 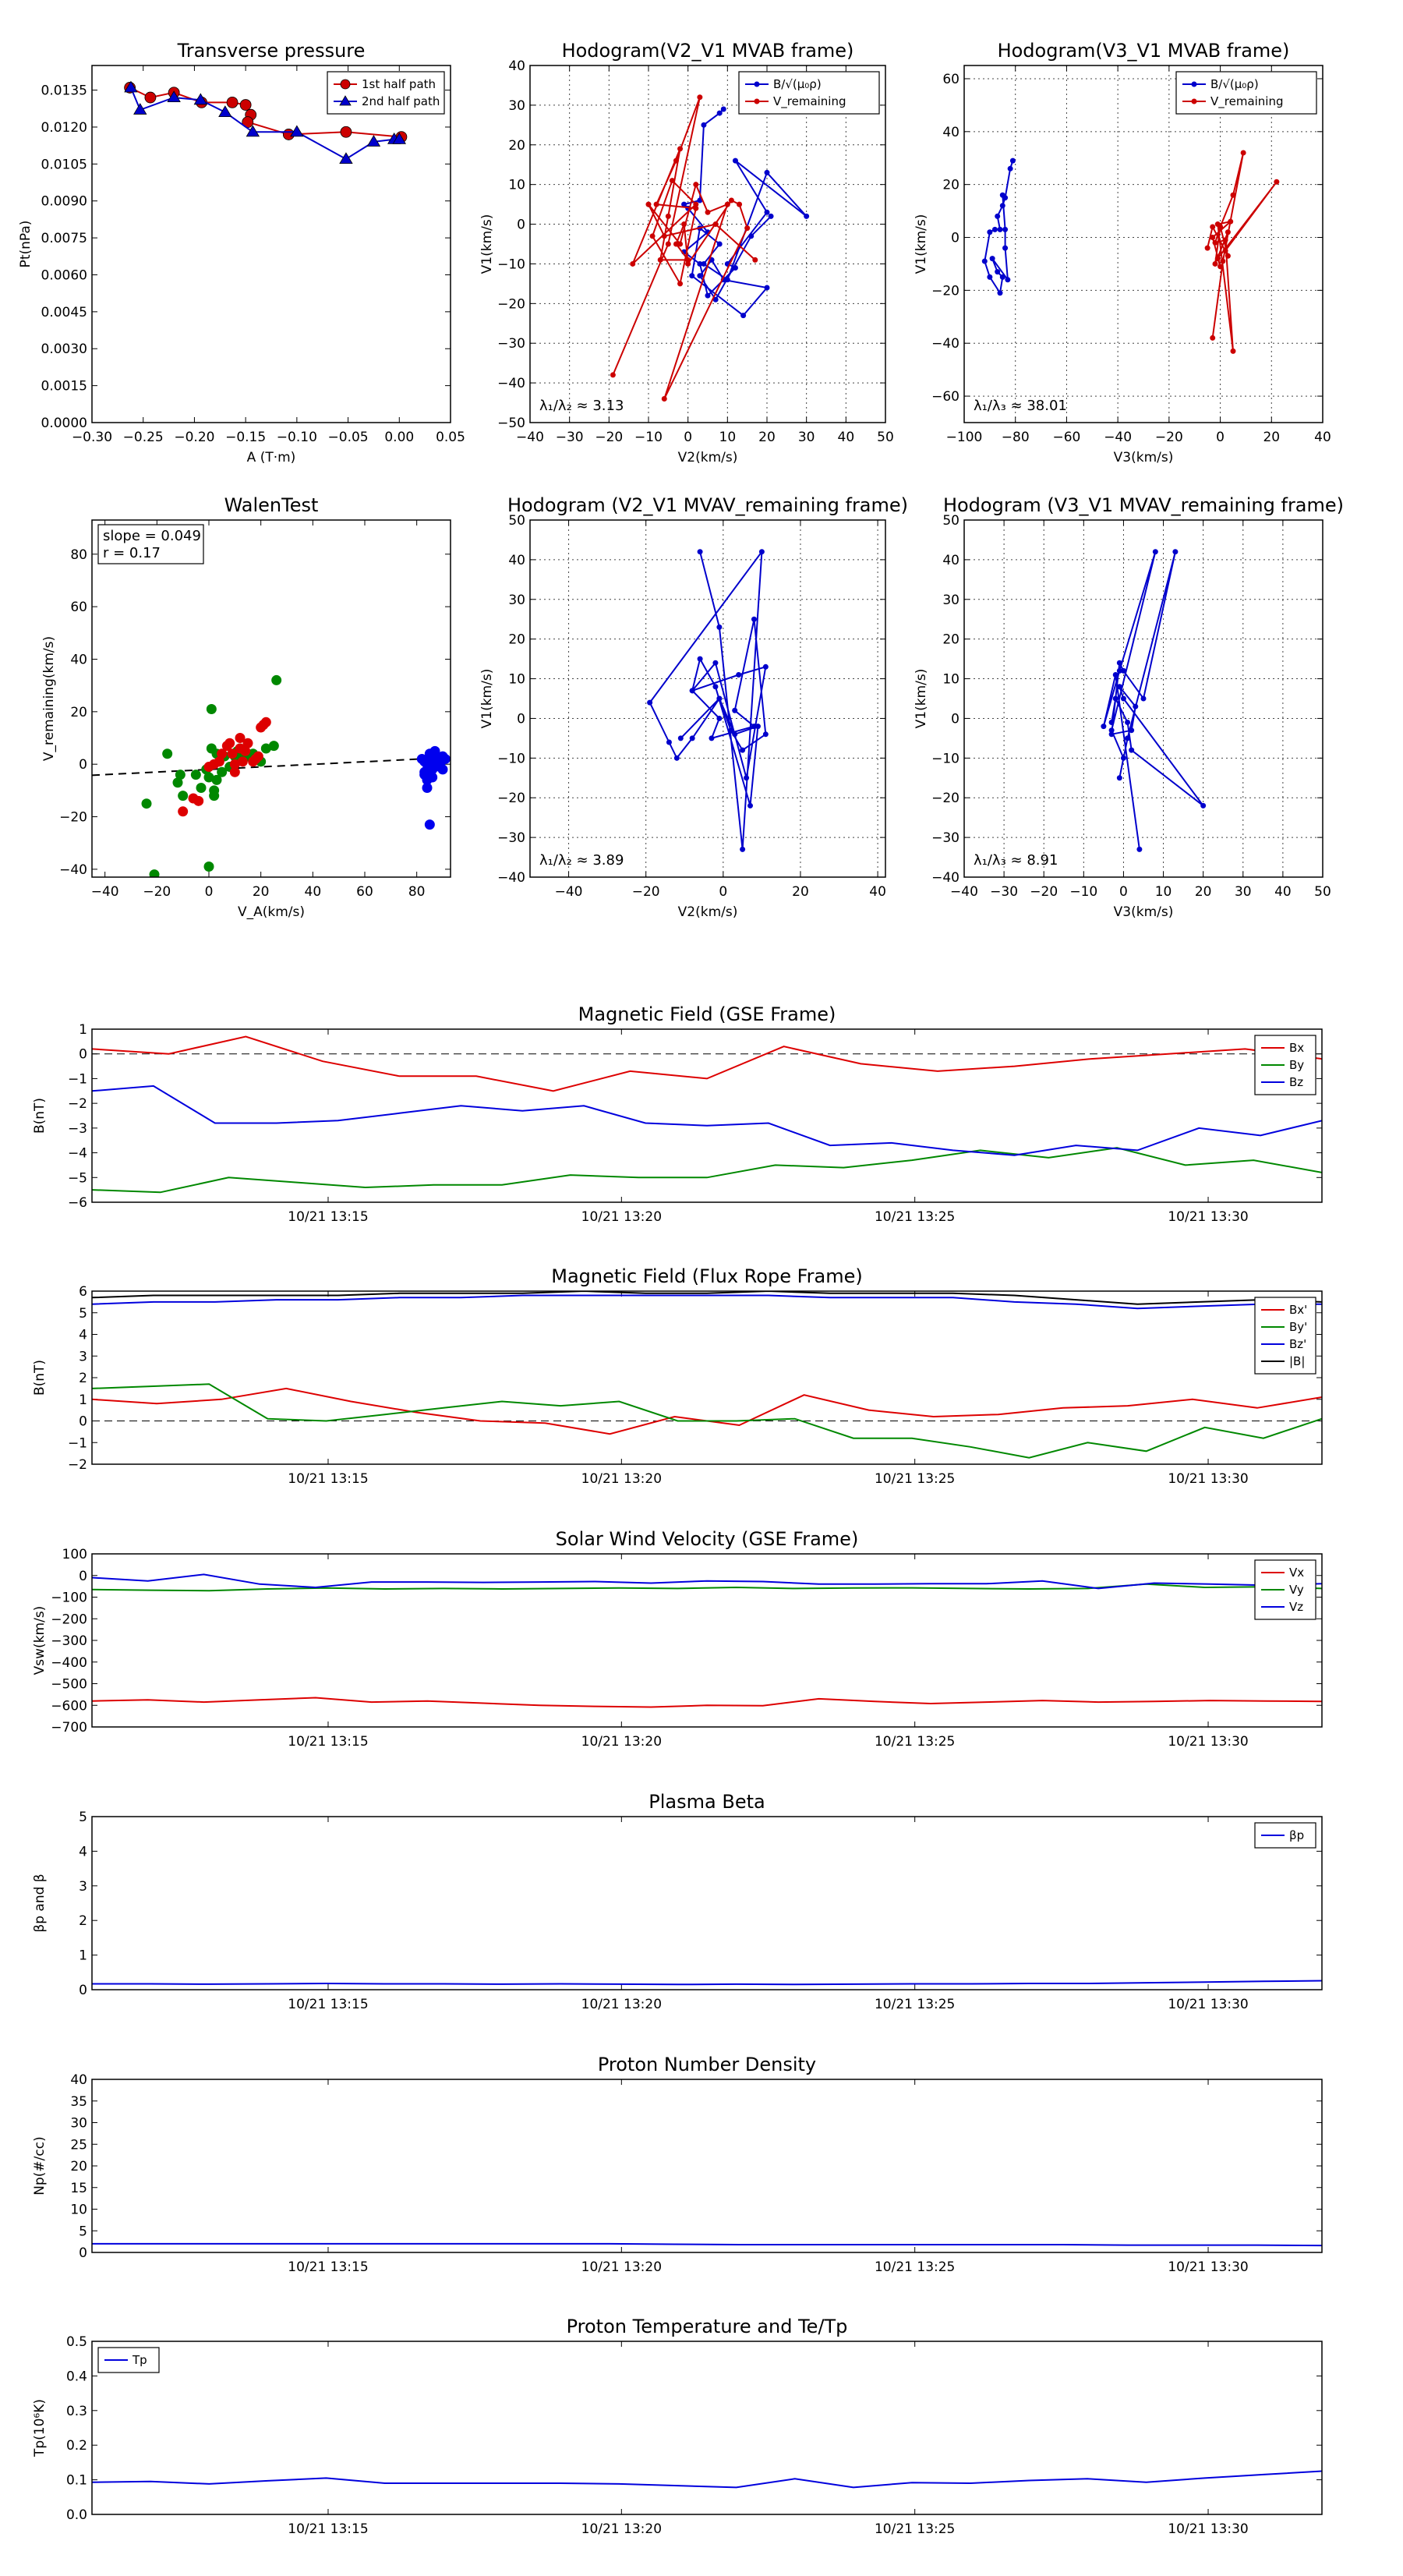 I want to click on y-tick-label: 0.0030, so click(x=64, y=349).